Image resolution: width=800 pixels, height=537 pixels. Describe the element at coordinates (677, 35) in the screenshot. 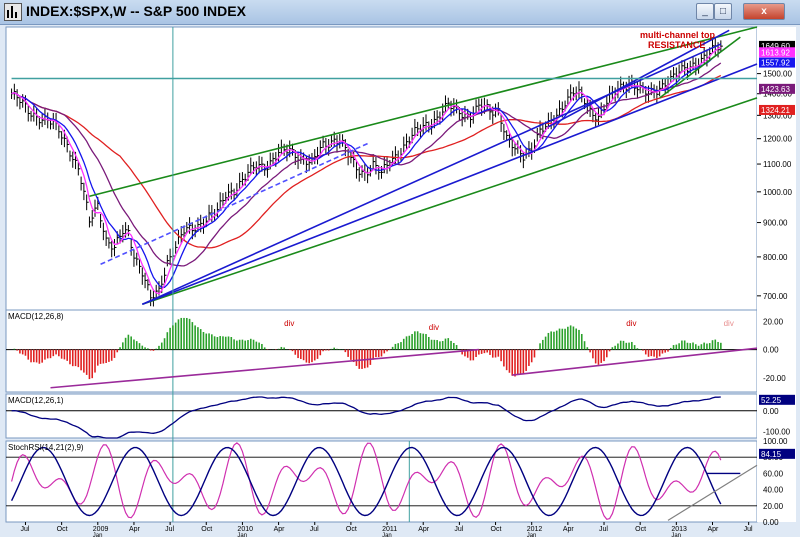

I see `annotation-multi-channel-top: multi-channel top` at that location.